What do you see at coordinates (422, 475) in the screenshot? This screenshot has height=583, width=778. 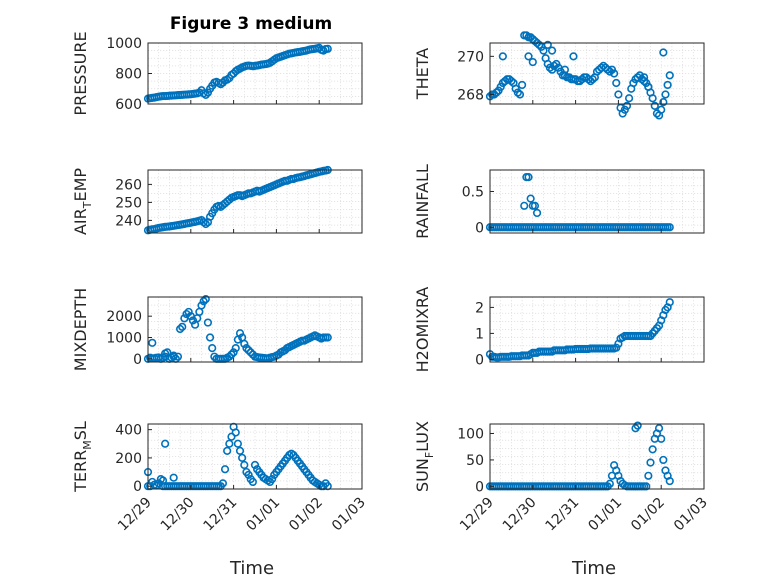 I see `y-axis-label-main: SUN` at bounding box center [422, 475].